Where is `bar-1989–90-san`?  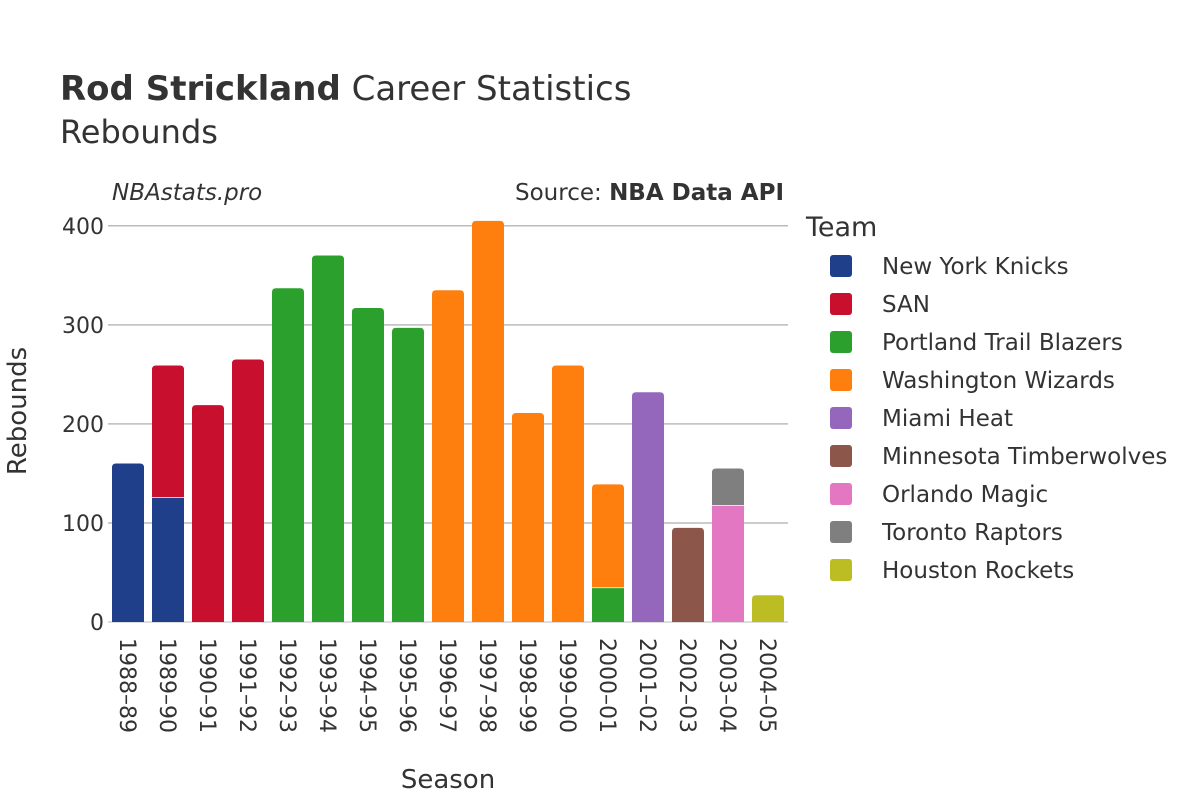
bar-1989–90-san is located at coordinates (168, 431).